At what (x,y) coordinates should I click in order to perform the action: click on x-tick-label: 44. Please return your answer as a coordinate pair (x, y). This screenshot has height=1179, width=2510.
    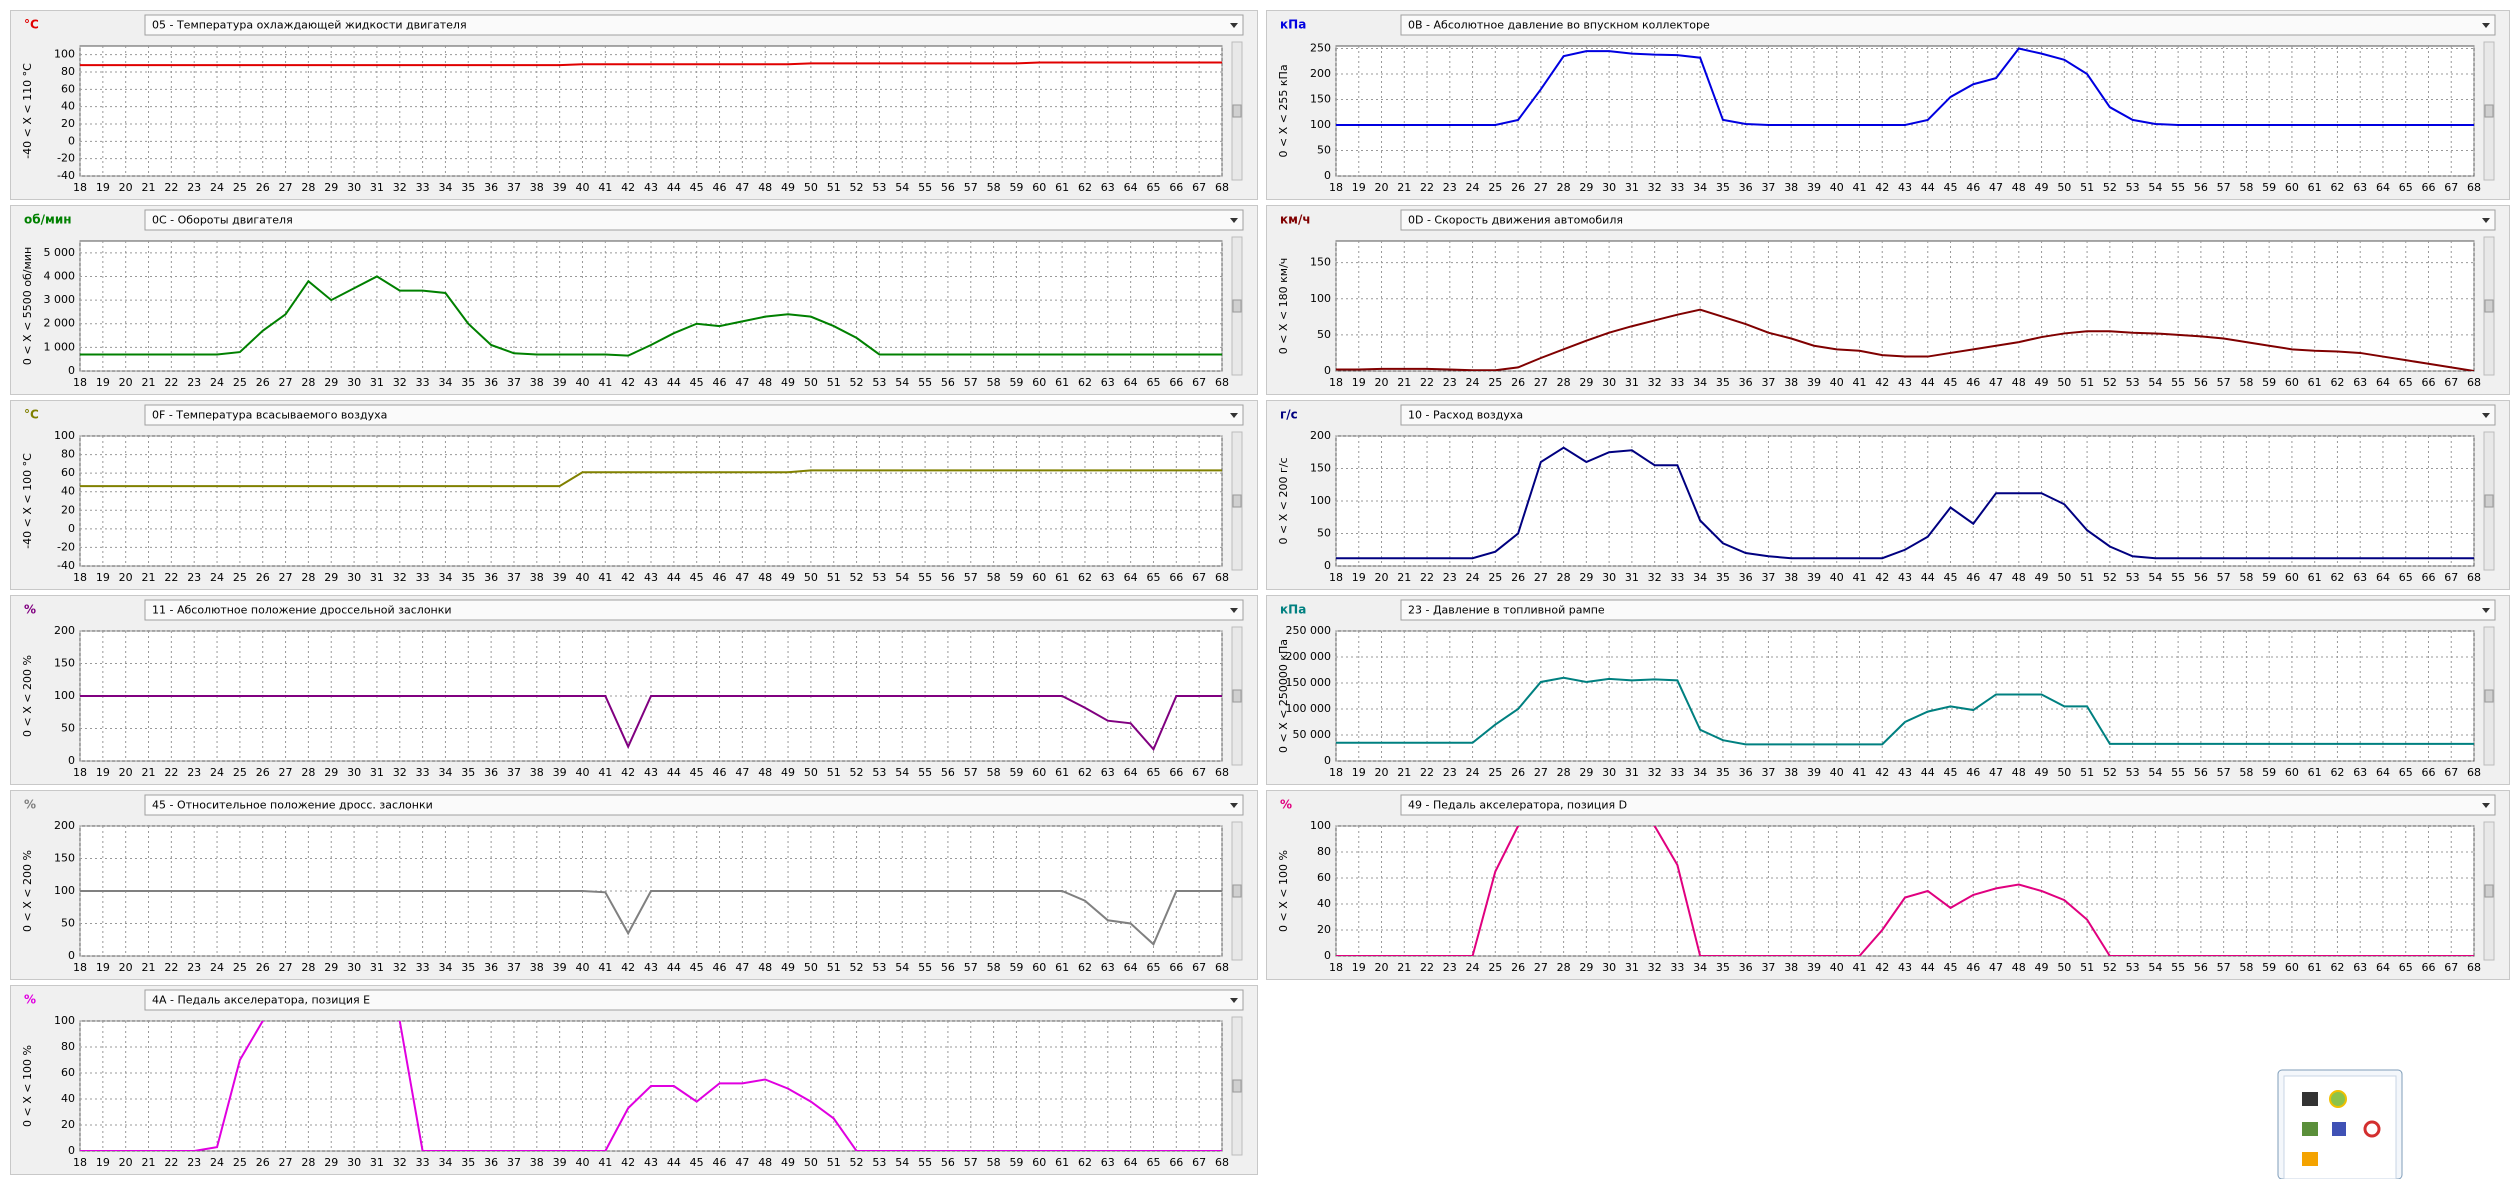
    Looking at the image, I should click on (674, 967).